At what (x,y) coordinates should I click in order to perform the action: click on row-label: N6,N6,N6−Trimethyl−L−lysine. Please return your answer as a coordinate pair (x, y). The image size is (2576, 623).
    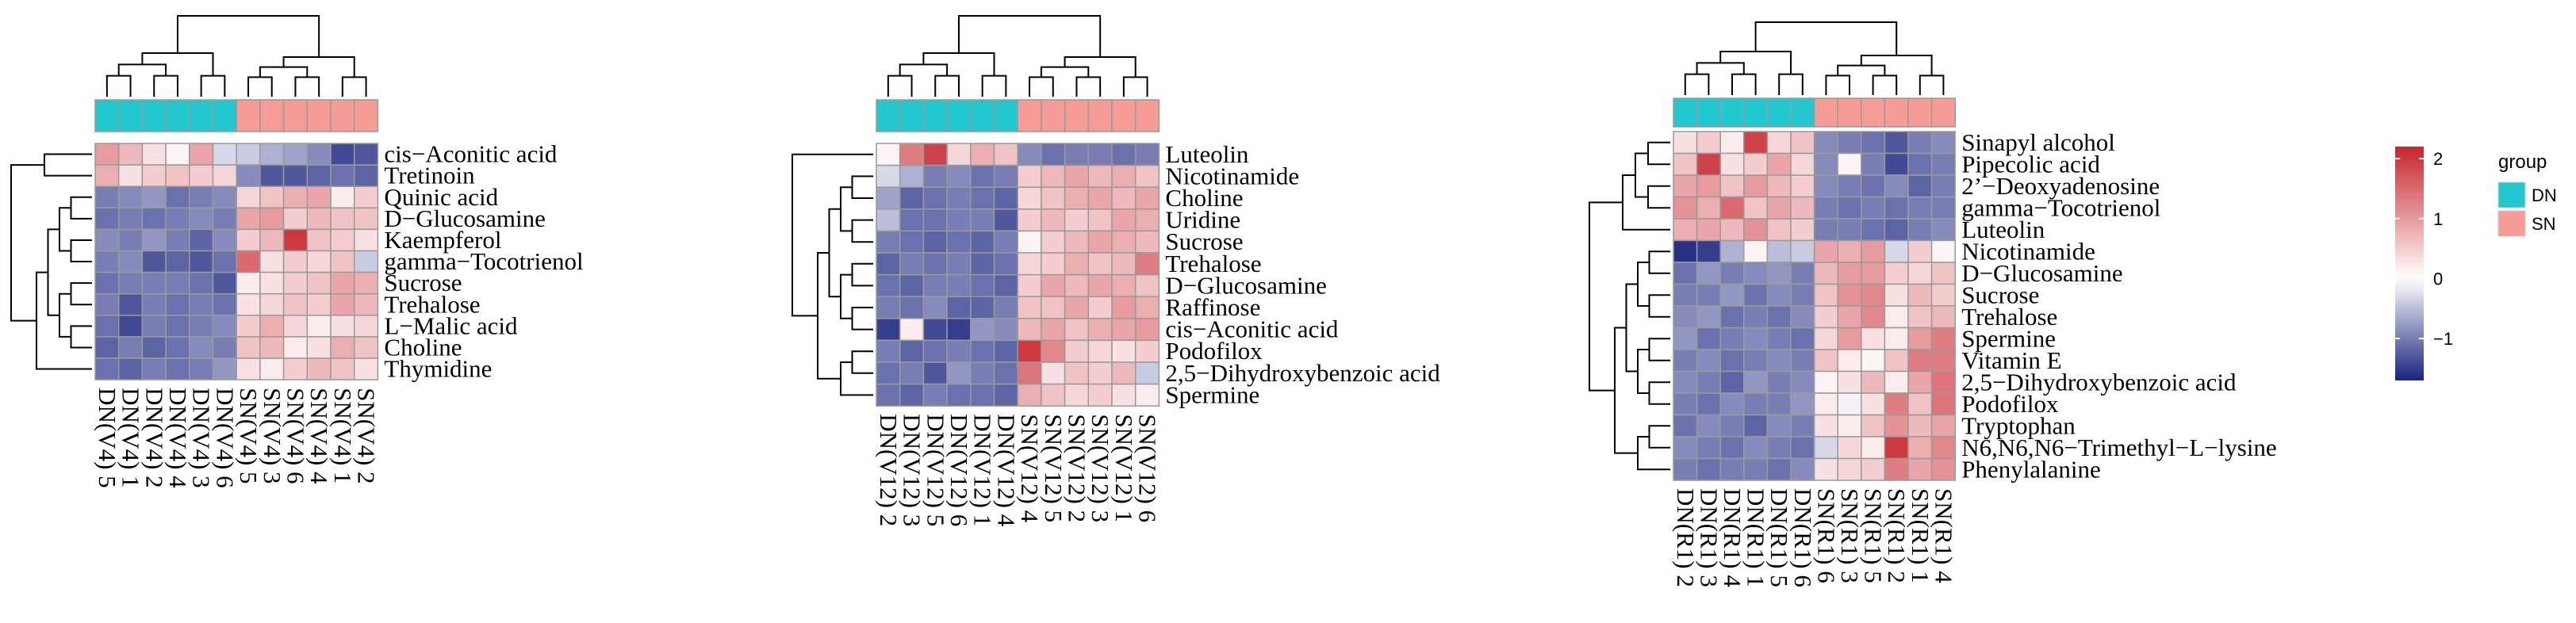
    Looking at the image, I should click on (2118, 447).